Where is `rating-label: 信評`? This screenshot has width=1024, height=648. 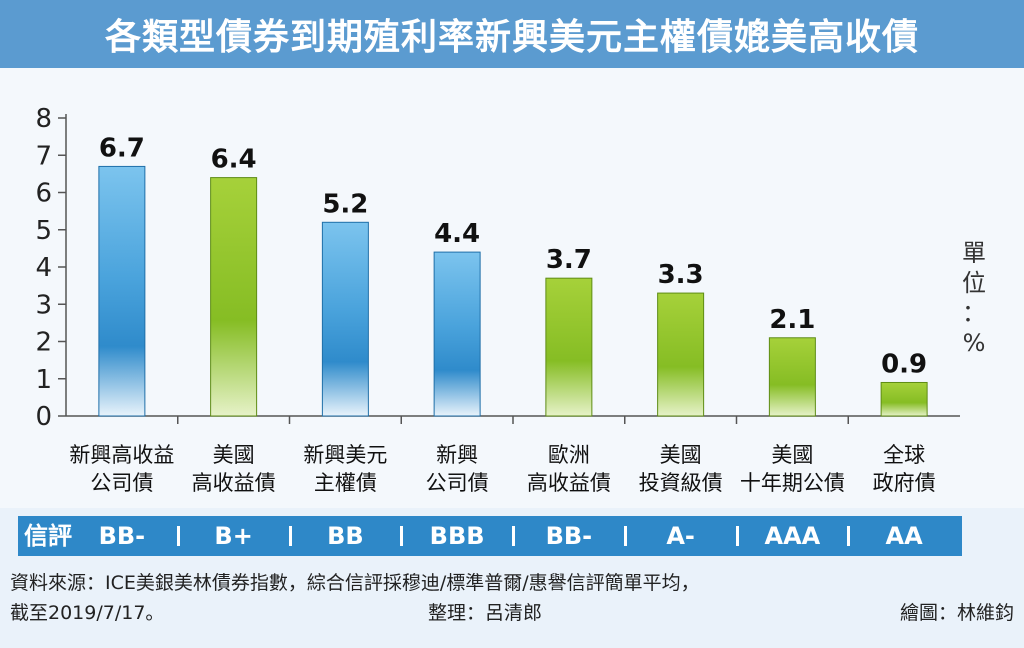
rating-label: 信評 is located at coordinates (48, 536).